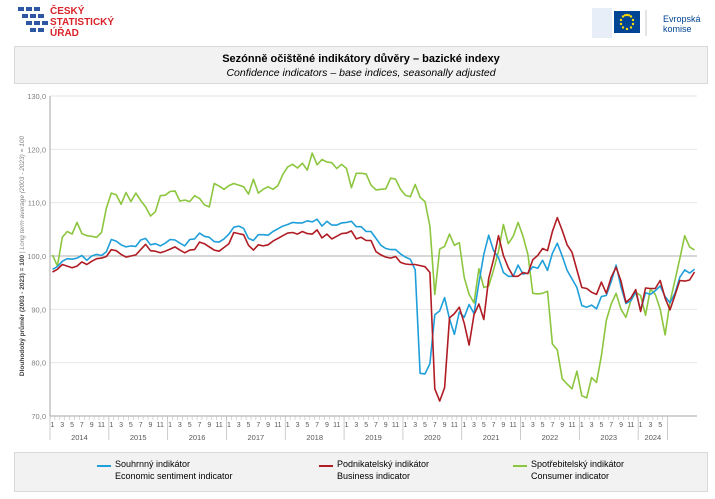 The image size is (715, 499). I want to click on x-year-label: 2023, so click(608, 437).